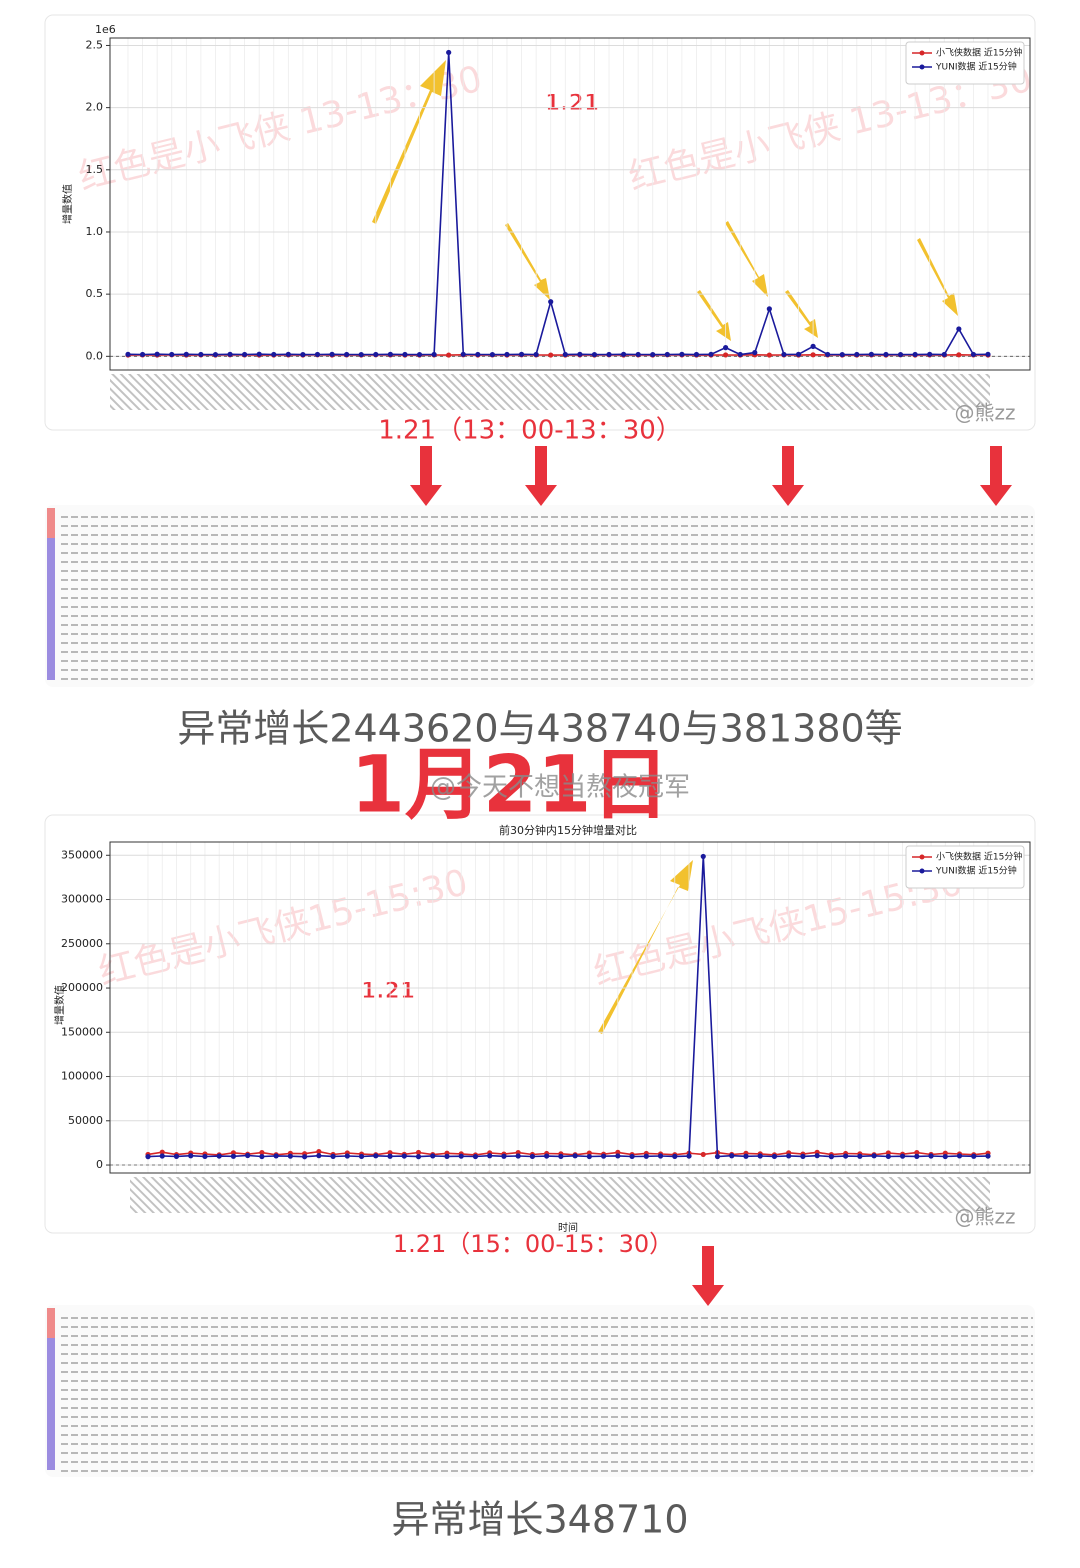 Image resolution: width=1080 pixels, height=1568 pixels. What do you see at coordinates (95, 44) in the screenshot?
I see `y-tick-label: 2.5` at bounding box center [95, 44].